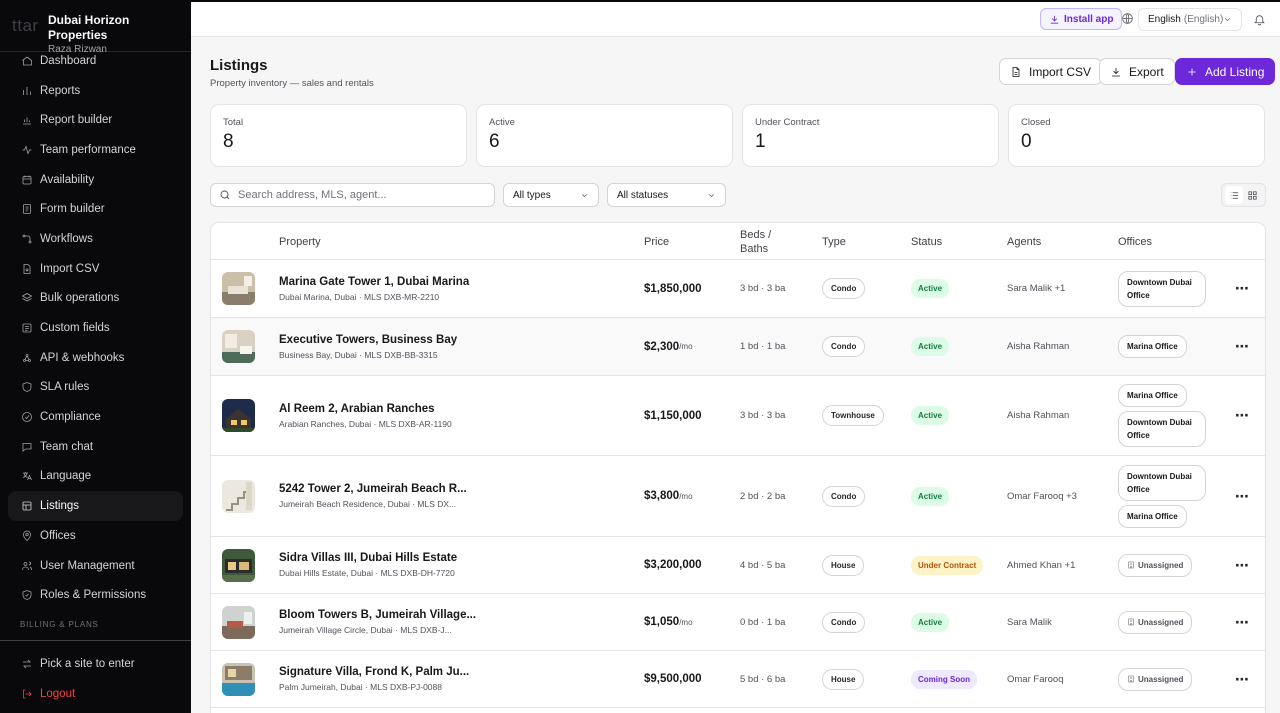 The width and height of the screenshot is (1280, 713). I want to click on status-filter-select: All statuses, so click(666, 195).